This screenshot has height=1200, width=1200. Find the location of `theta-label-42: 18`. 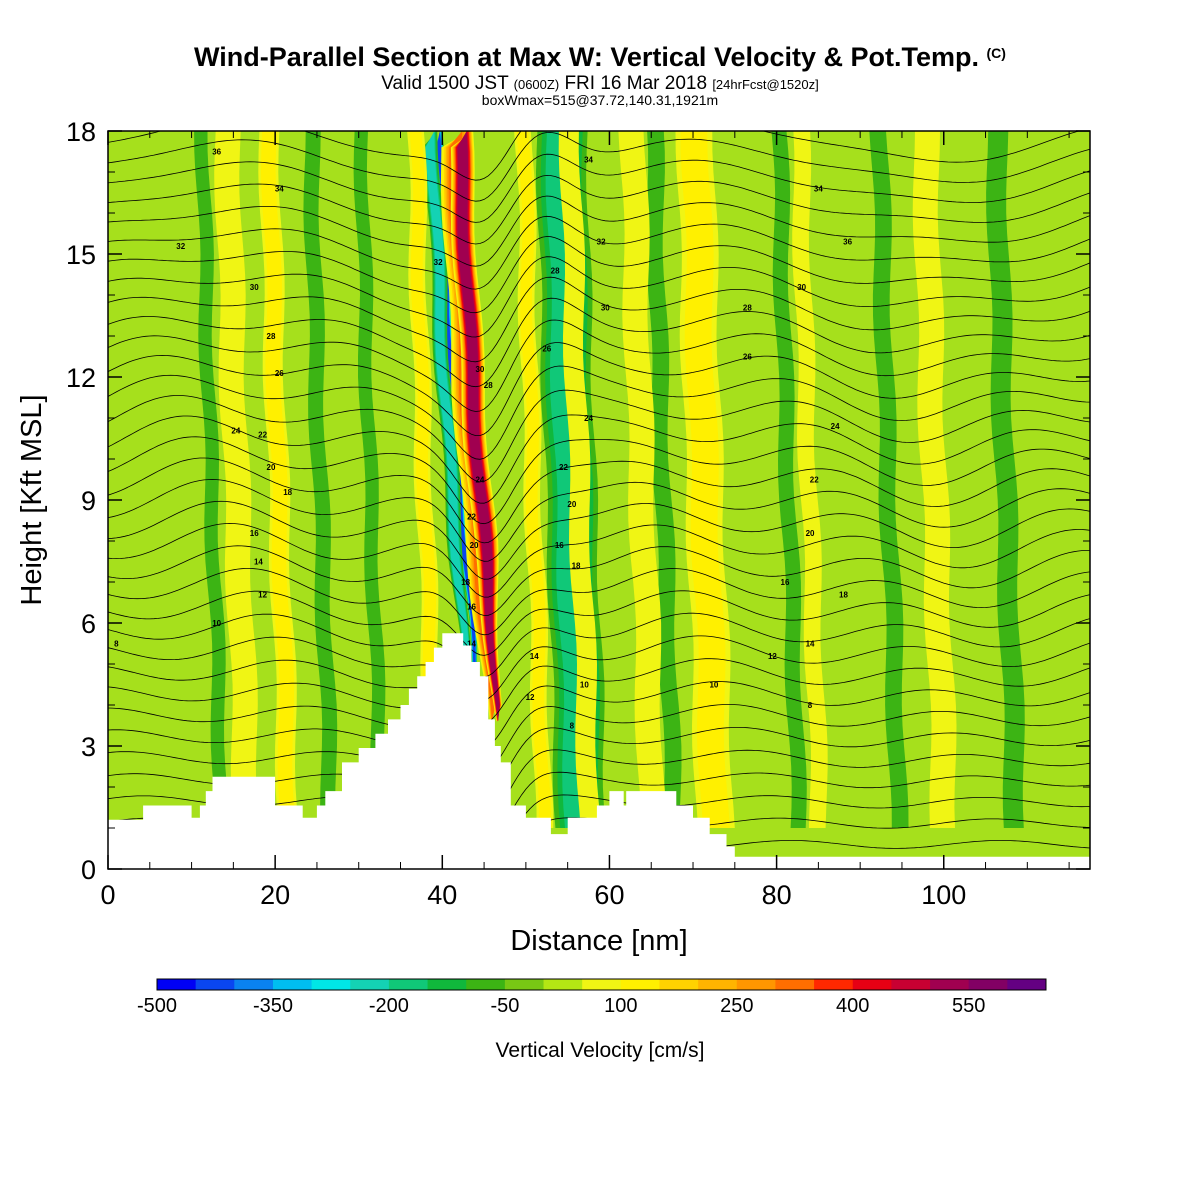

theta-label-42: 18 is located at coordinates (843, 594).